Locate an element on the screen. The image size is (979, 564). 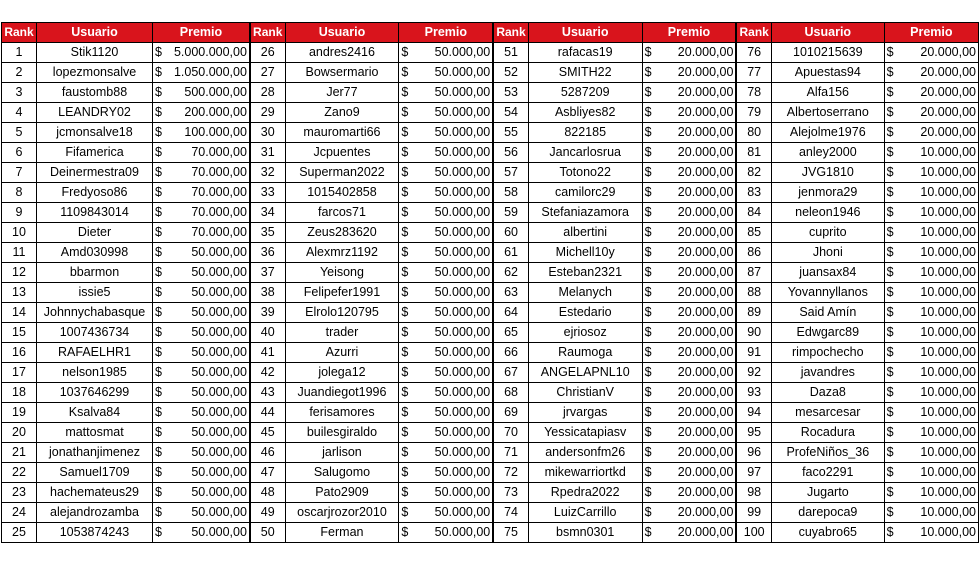
rank-cell: 95 is located at coordinates (753, 432).